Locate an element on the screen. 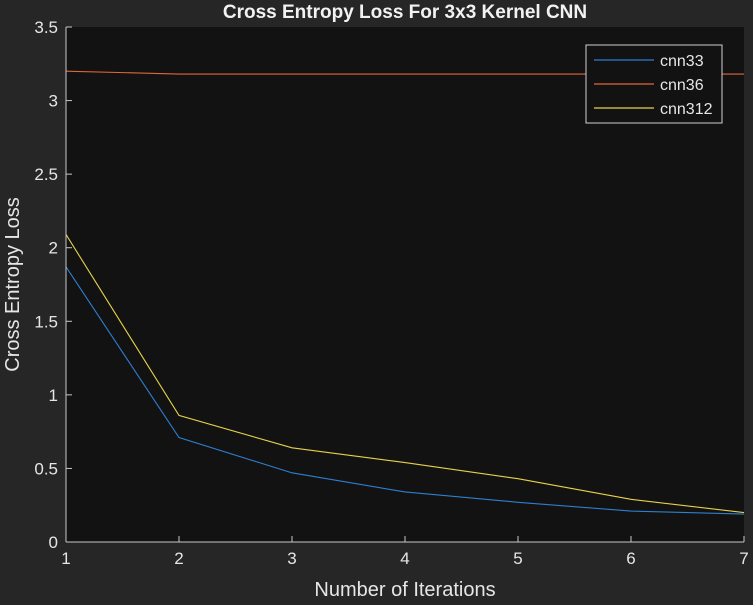 Image resolution: width=753 pixels, height=605 pixels. legend-label-cnn36: cnn36 is located at coordinates (682, 85).